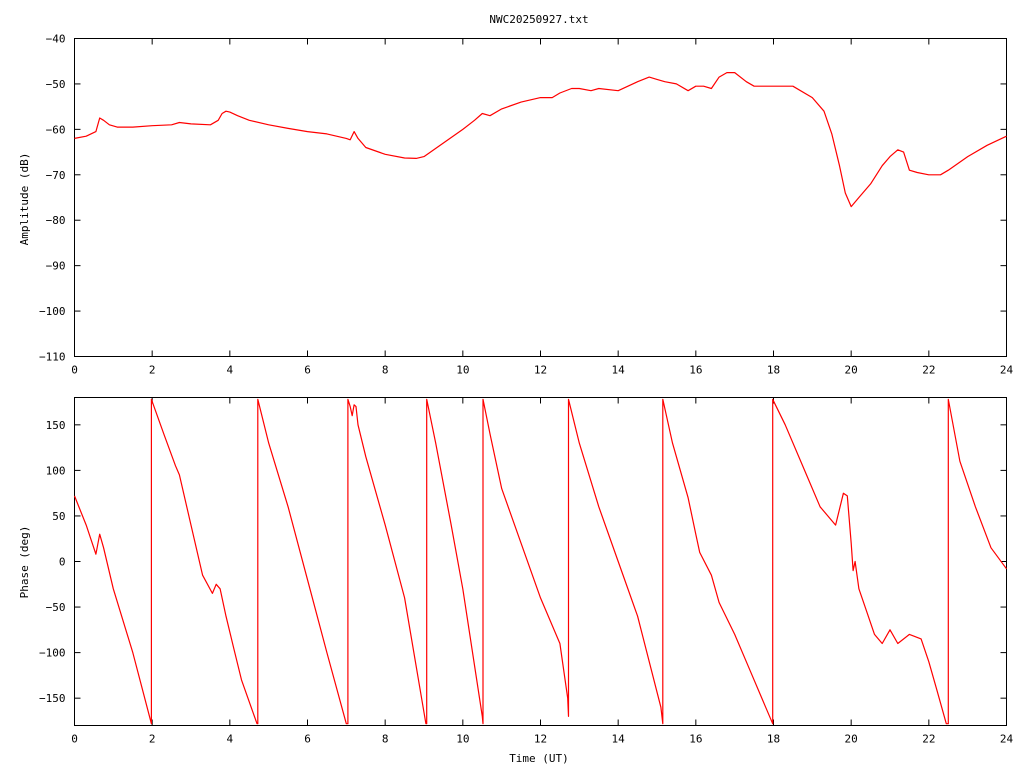 The height and width of the screenshot is (773, 1024). What do you see at coordinates (695, 370) in the screenshot?
I see `amplitude-x-tick-label: 16` at bounding box center [695, 370].